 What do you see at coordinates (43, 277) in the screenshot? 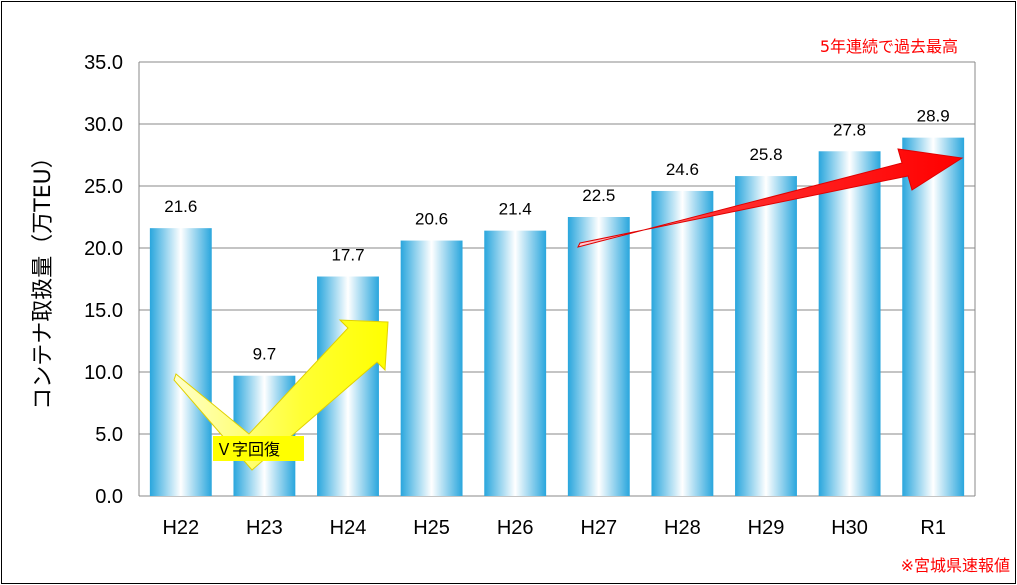
I see `y-axis-title: コンテナ取扱量（万TEU）` at bounding box center [43, 277].